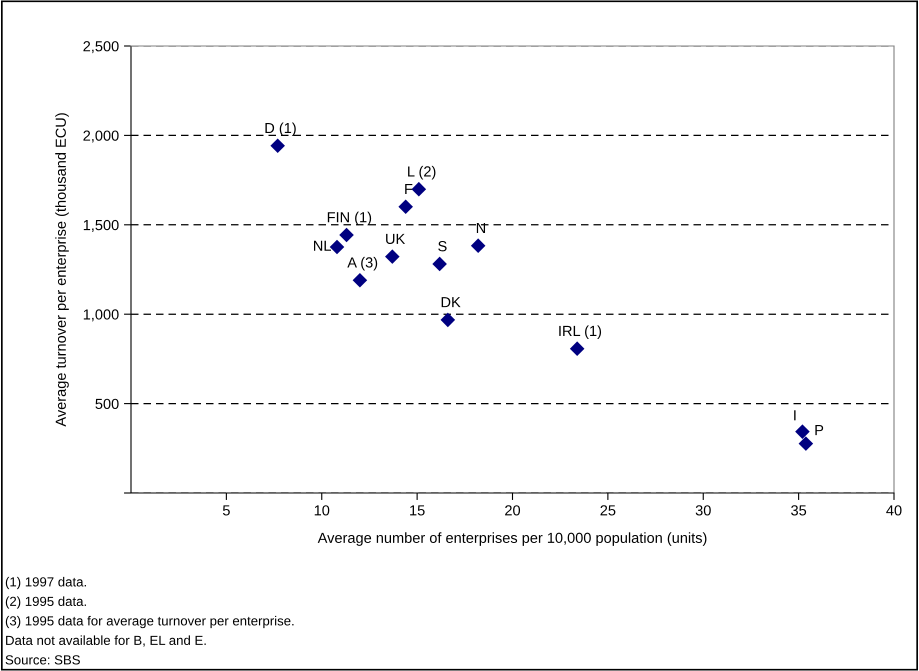 The height and width of the screenshot is (671, 919). I want to click on y-tick-label: 1,500, so click(101, 226).